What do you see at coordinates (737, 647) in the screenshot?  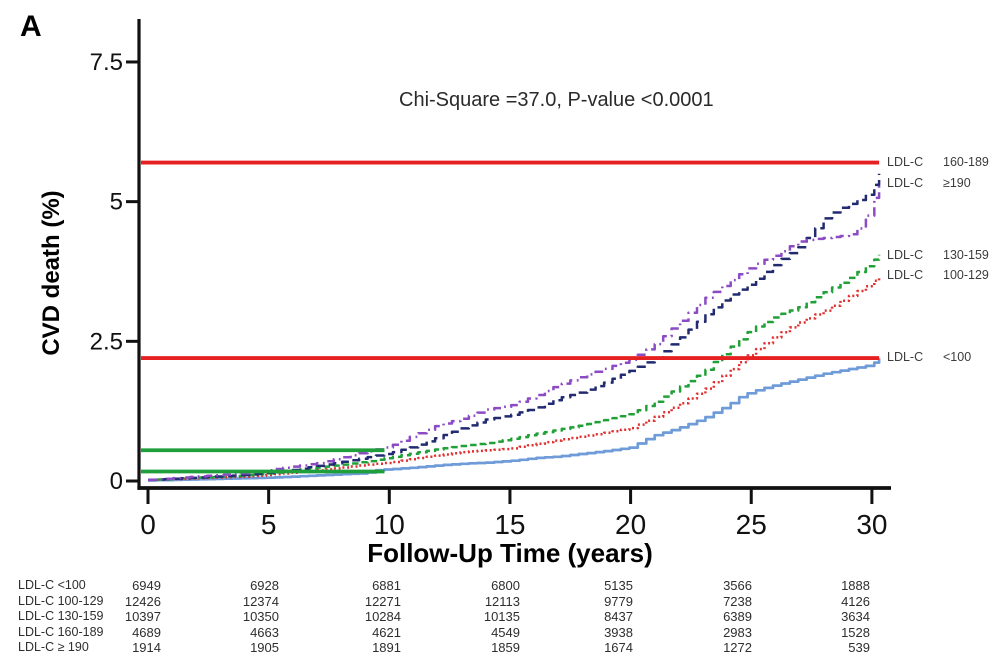 I see `risk-count: 1272` at bounding box center [737, 647].